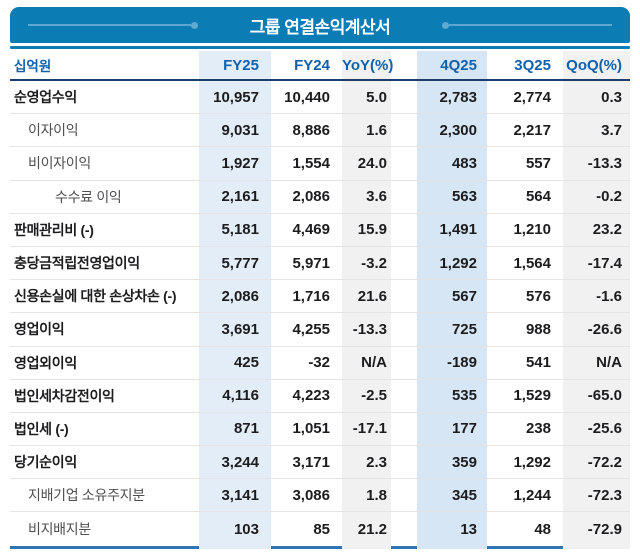 The image size is (640, 554). Describe the element at coordinates (532, 263) in the screenshot. I see `cell-3q25: 1,564` at that location.